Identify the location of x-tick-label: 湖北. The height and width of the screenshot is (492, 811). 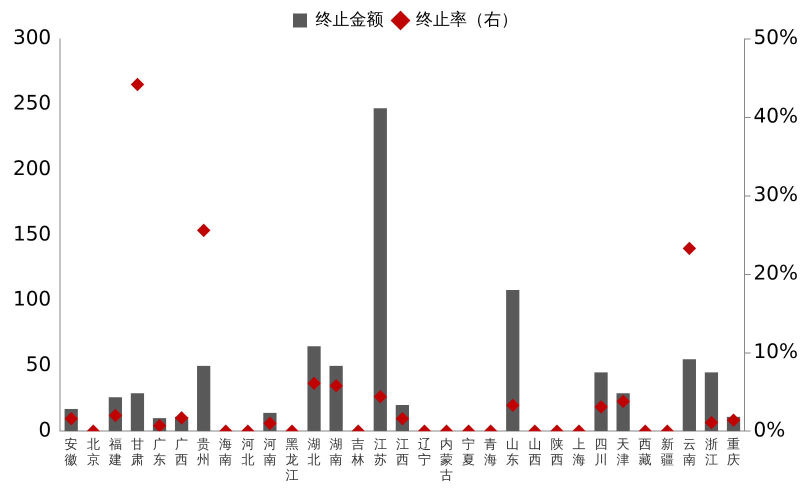
(314, 452).